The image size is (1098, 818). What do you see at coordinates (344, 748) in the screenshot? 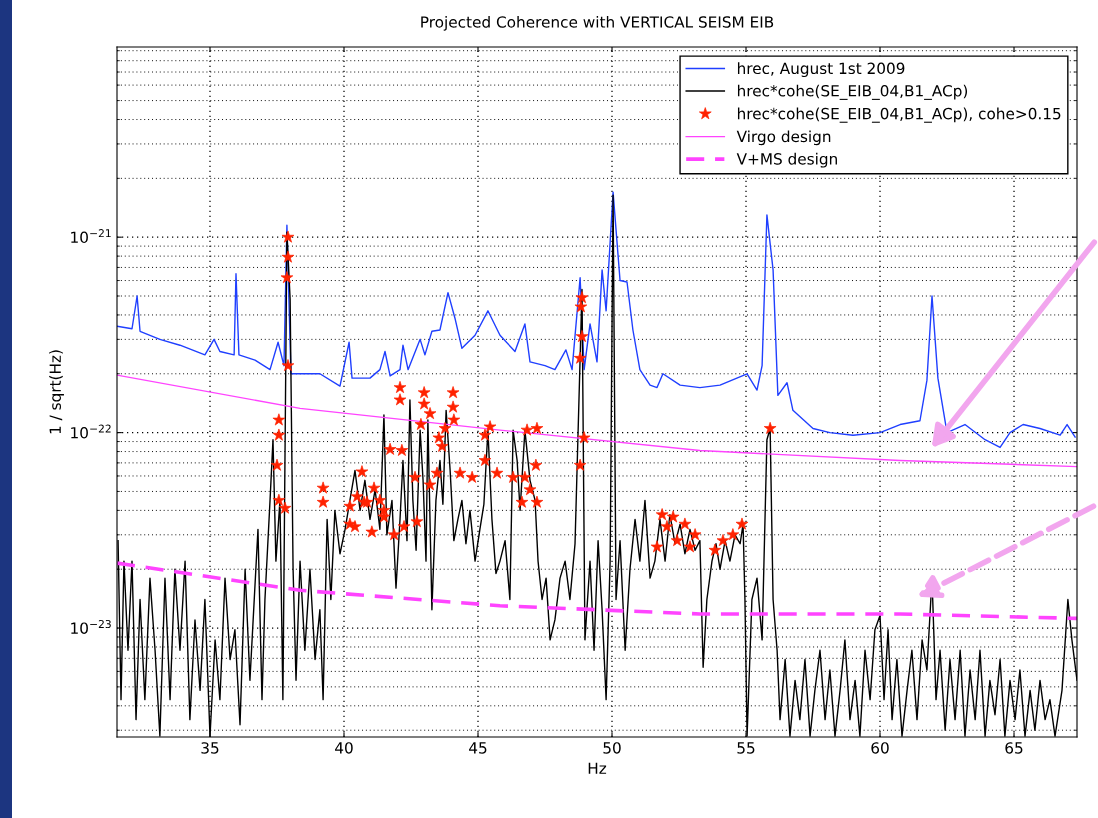
I see `x-tick-label: 40` at bounding box center [344, 748].